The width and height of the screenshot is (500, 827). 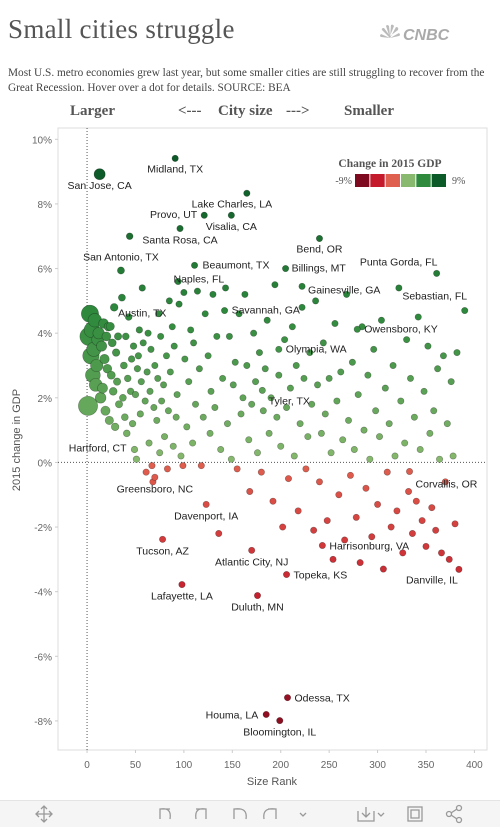 I want to click on move-button, so click(x=44, y=814).